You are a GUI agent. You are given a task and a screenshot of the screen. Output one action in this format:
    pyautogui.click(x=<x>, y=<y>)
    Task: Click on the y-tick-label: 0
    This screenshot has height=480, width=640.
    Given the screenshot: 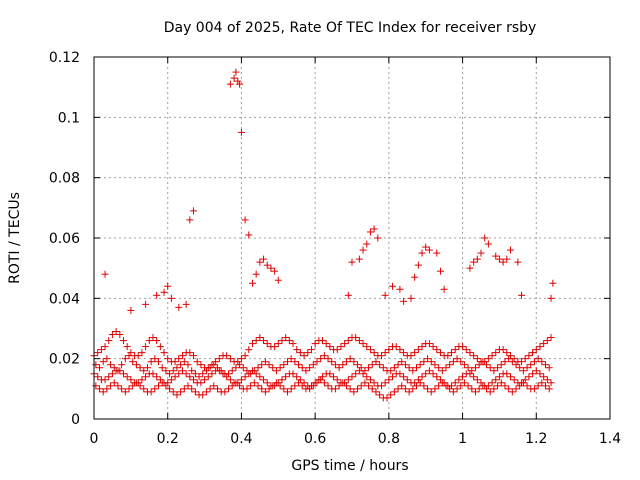 What is the action you would take?
    pyautogui.click(x=75, y=420)
    